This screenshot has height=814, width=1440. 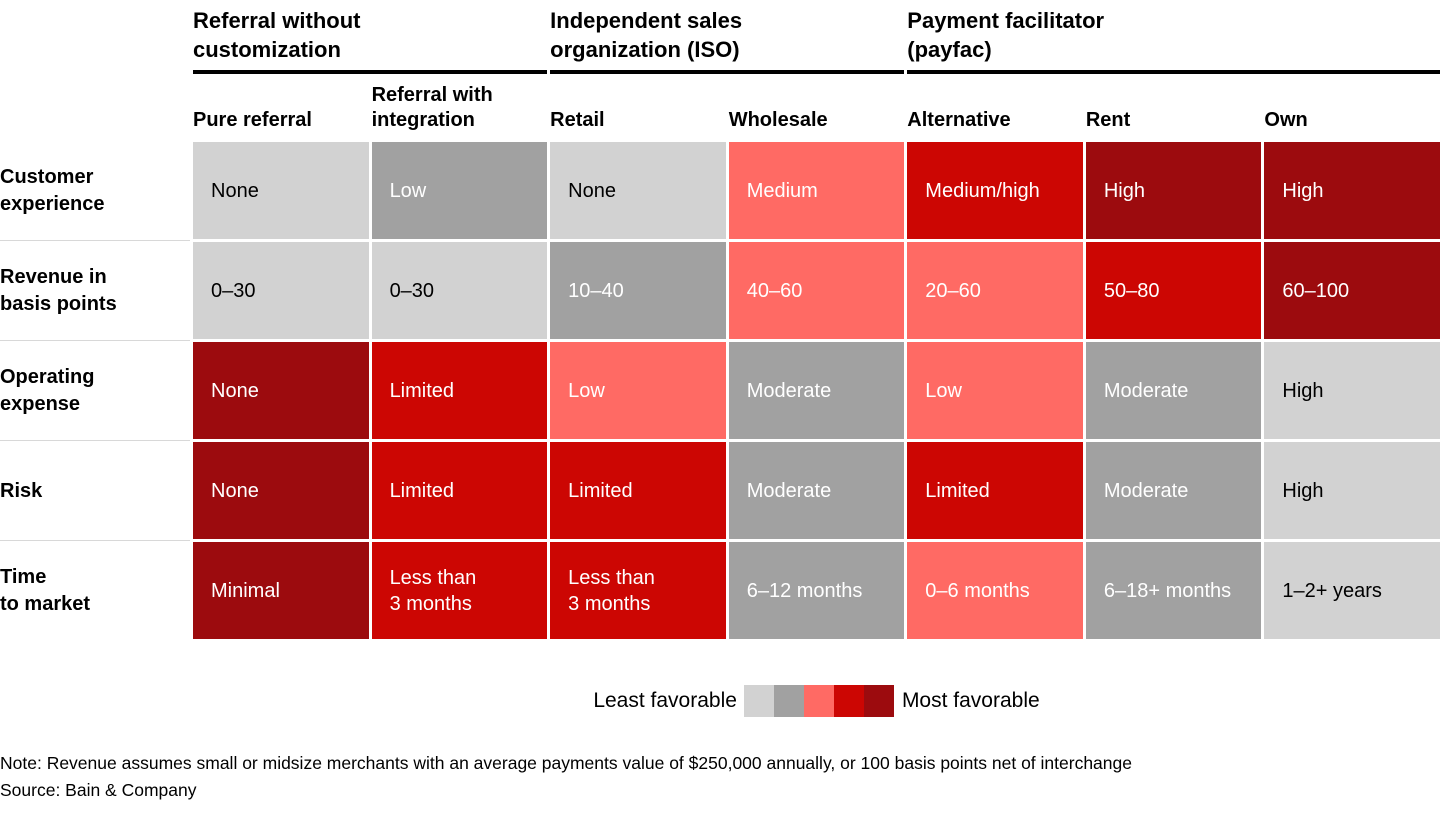 I want to click on column-header-alternative: Alternative, so click(x=959, y=120).